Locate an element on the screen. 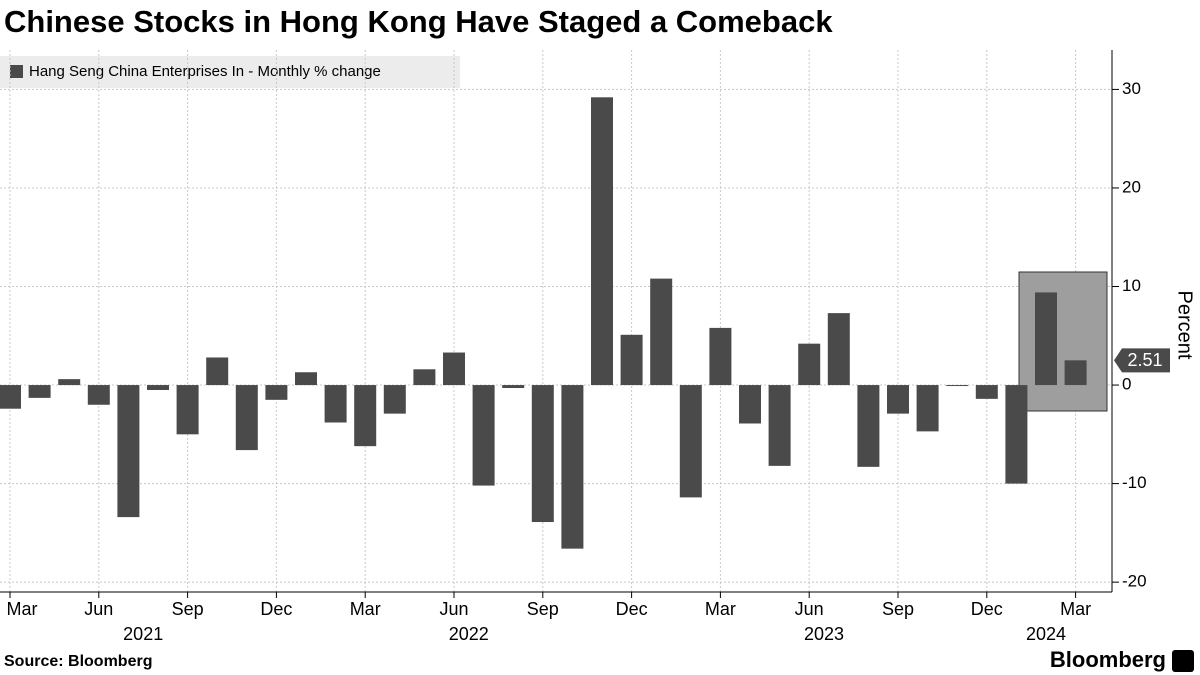  year-label: 2023 is located at coordinates (824, 634).